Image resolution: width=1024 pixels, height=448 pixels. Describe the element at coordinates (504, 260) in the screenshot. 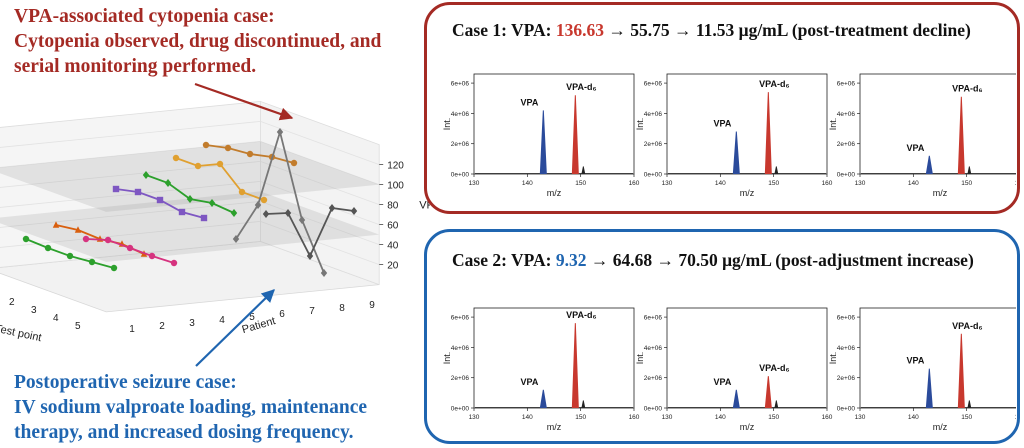

I see `case2-prefix: Case 2: VPA:` at that location.